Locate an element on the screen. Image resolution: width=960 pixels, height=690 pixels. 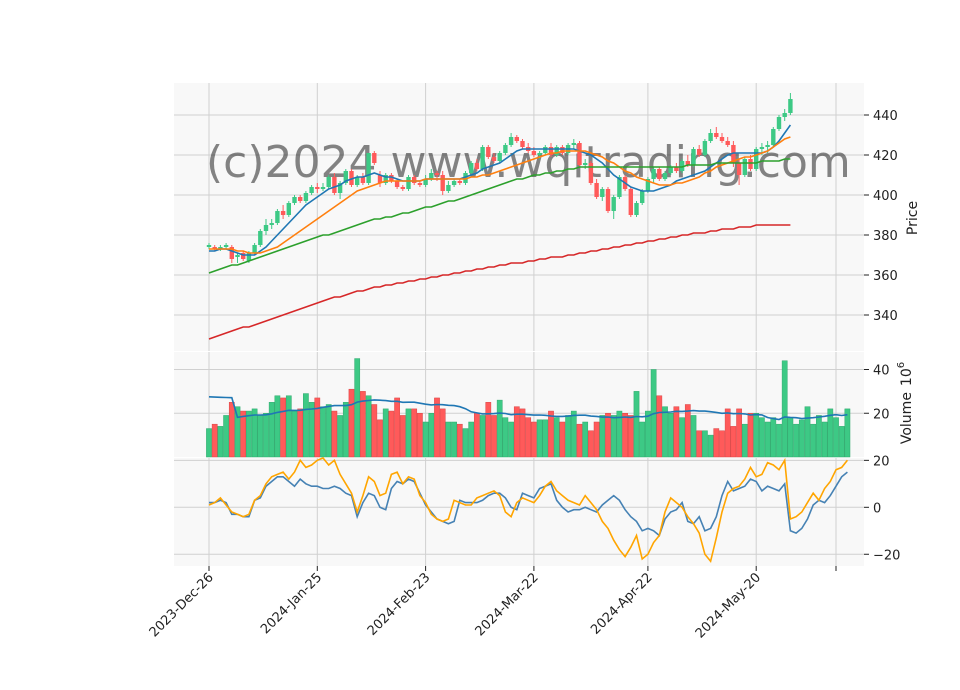
x-tick-label: 2024-Apr-22 is located at coordinates (621, 603).